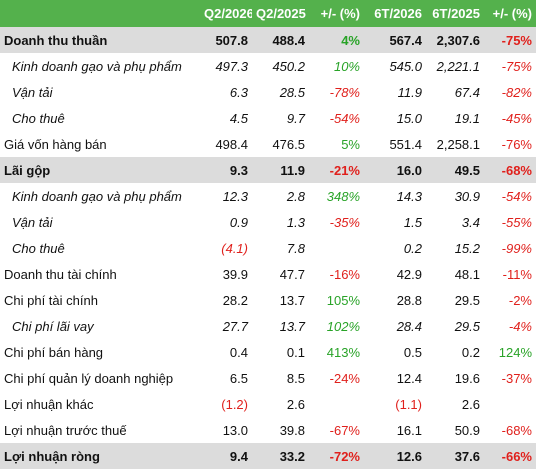 This screenshot has height=469, width=536. What do you see at coordinates (409, 118) in the screenshot?
I see `value-cell: 15.0` at bounding box center [409, 118].